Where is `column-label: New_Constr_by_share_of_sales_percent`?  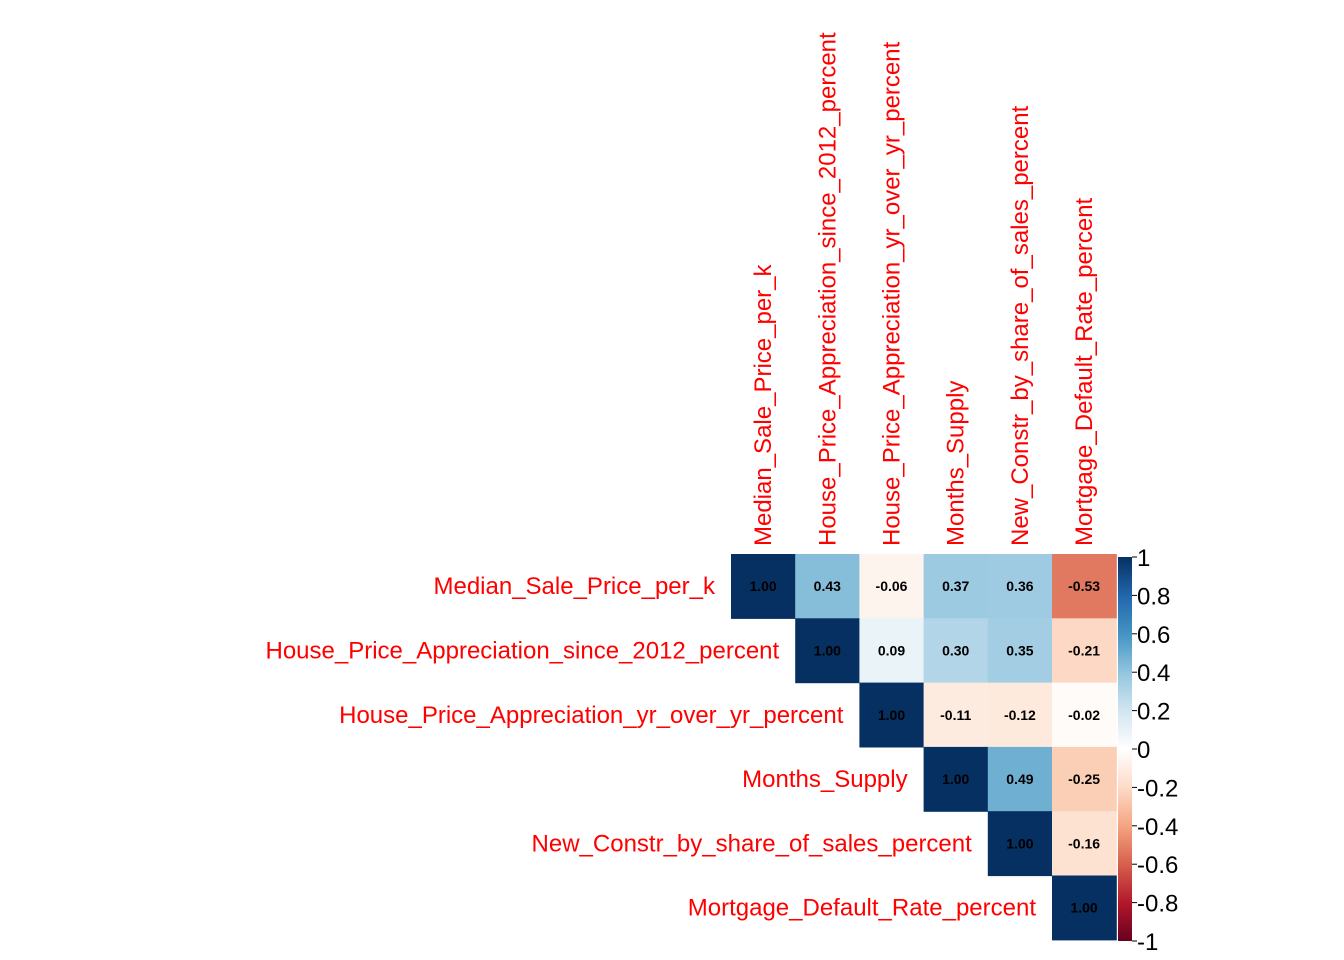
column-label: New_Constr_by_share_of_sales_percent is located at coordinates (1020, 325).